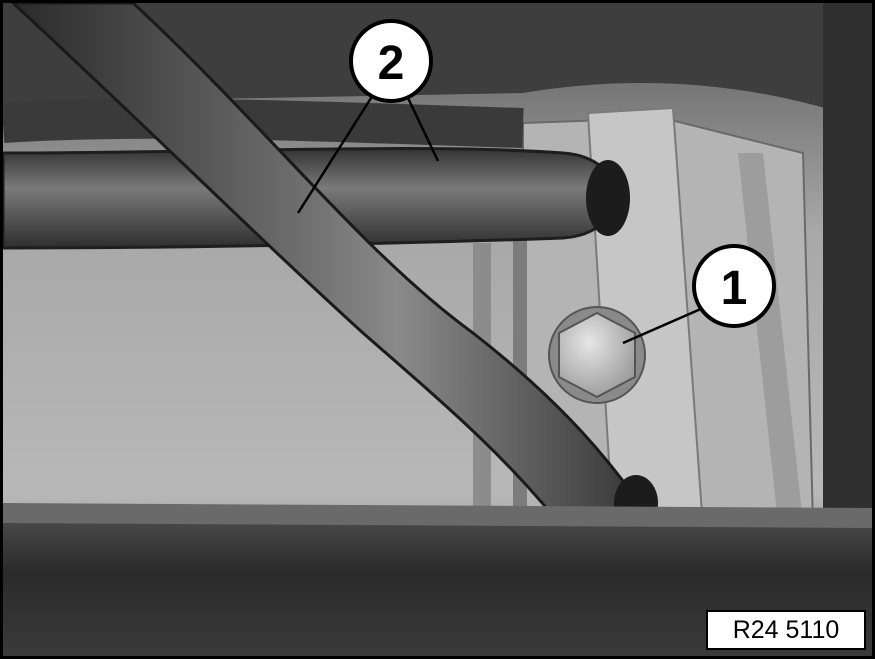 This screenshot has width=875, height=659. What do you see at coordinates (423, 129) in the screenshot?
I see `callout-2-leader-b` at bounding box center [423, 129].